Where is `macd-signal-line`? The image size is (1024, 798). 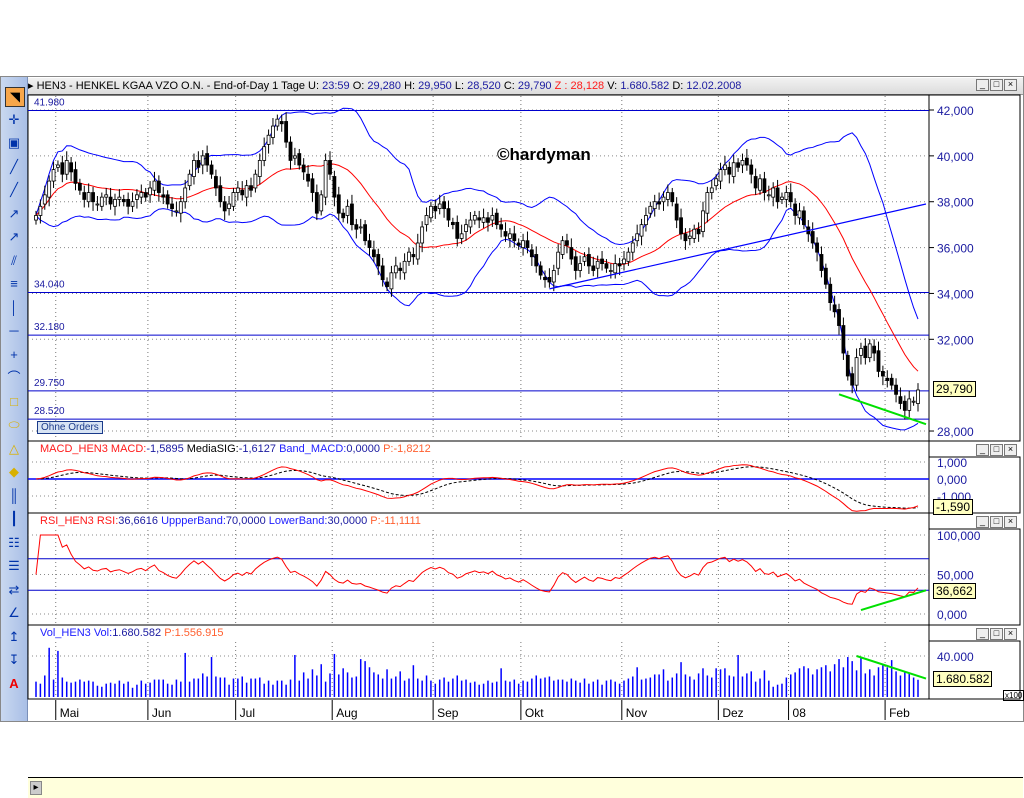
macd-signal-line is located at coordinates (477, 487).